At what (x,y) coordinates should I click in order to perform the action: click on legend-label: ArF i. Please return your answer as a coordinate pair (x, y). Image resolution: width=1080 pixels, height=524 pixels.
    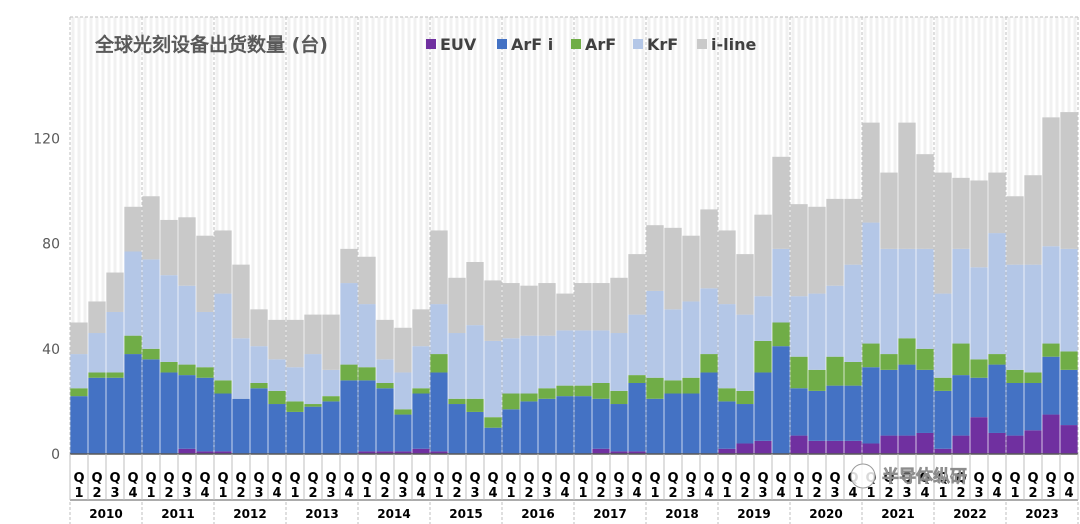
    Looking at the image, I should click on (532, 44).